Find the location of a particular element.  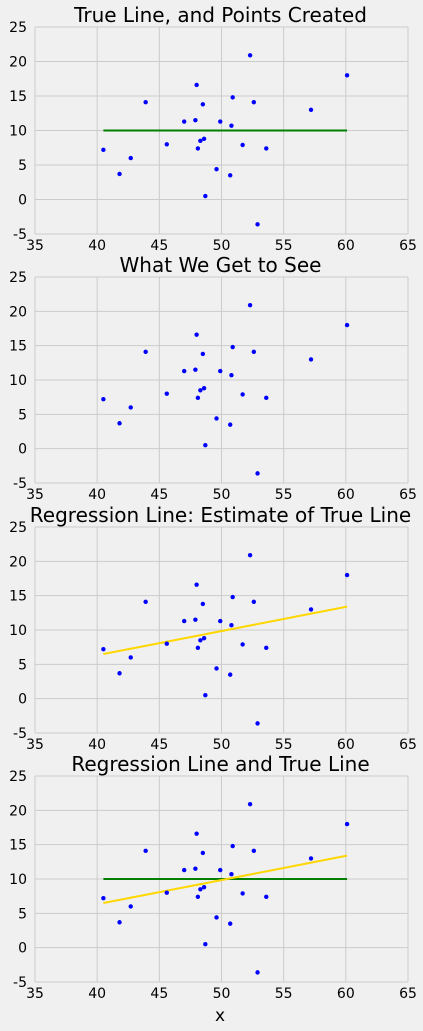

regression-line is located at coordinates (225, 879).